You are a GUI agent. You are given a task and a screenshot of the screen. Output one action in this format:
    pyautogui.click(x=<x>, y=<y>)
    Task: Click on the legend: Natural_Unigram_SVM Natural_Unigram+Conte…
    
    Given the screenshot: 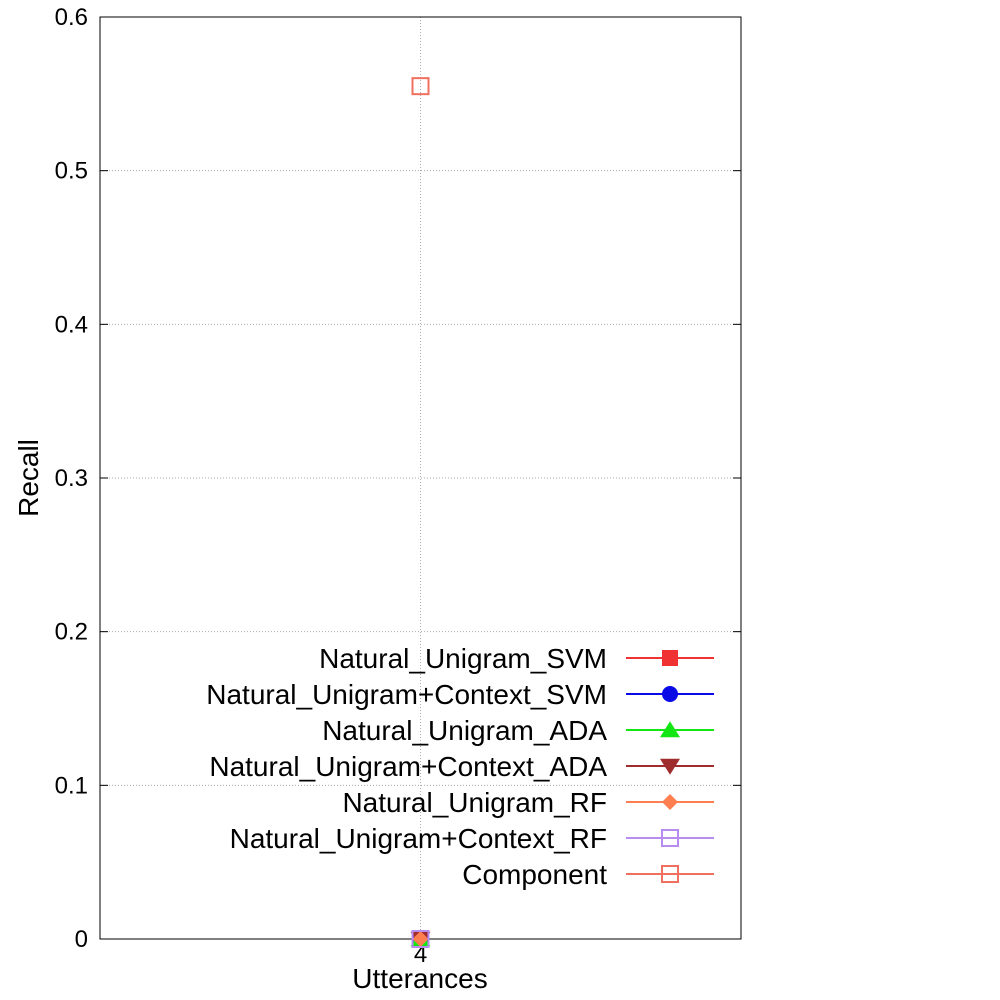 What is the action you would take?
    pyautogui.click(x=460, y=766)
    